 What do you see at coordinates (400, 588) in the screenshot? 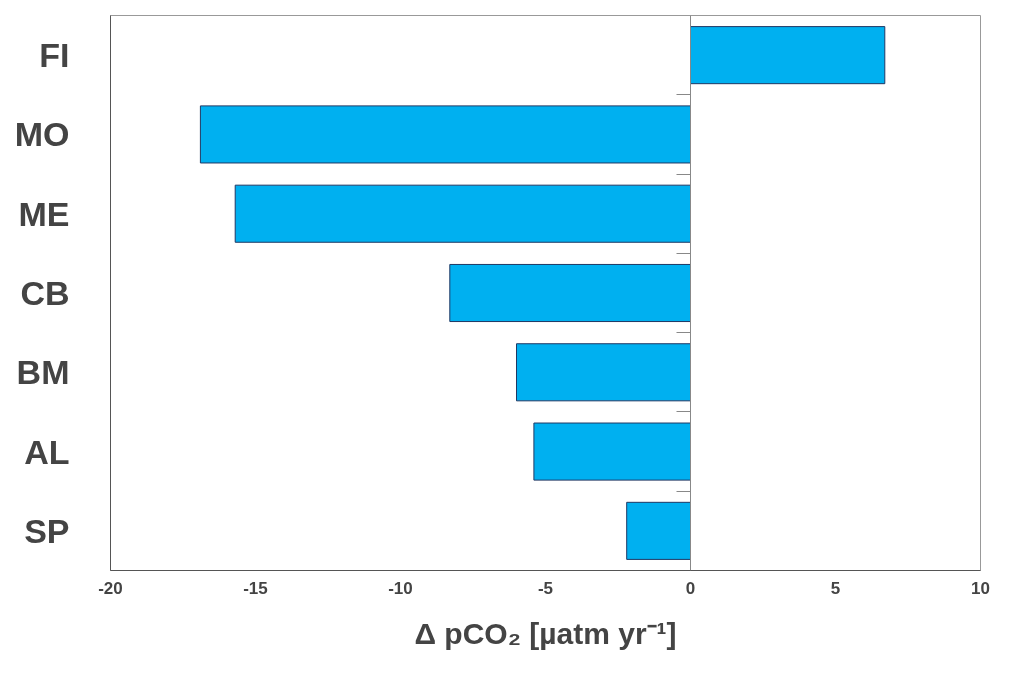
I see `x-tick-label: -10` at bounding box center [400, 588].